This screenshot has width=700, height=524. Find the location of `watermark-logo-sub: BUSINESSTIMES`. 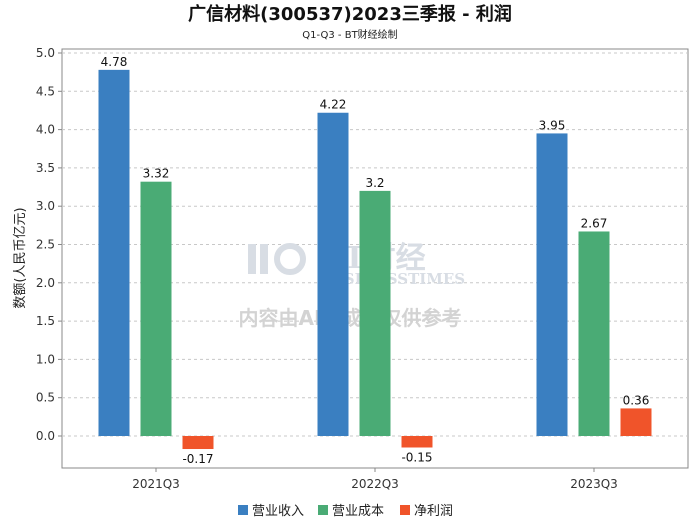

watermark-logo-sub: BUSINESSTIMES is located at coordinates (391, 279).